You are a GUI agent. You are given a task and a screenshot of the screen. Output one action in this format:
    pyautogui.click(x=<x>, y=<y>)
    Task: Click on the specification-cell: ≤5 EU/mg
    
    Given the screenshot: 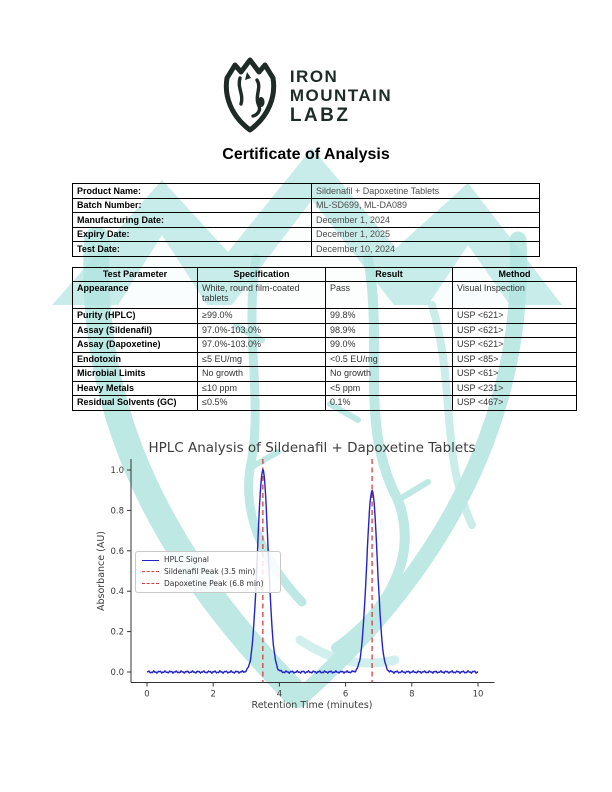 What is the action you would take?
    pyautogui.click(x=261, y=359)
    